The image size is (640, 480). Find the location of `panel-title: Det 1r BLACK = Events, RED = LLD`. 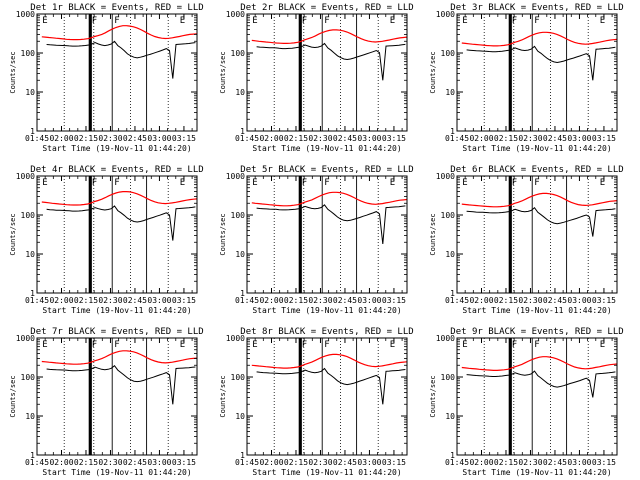

panel-title: Det 1r BLACK = Events, RED = LLD is located at coordinates (116, 8).